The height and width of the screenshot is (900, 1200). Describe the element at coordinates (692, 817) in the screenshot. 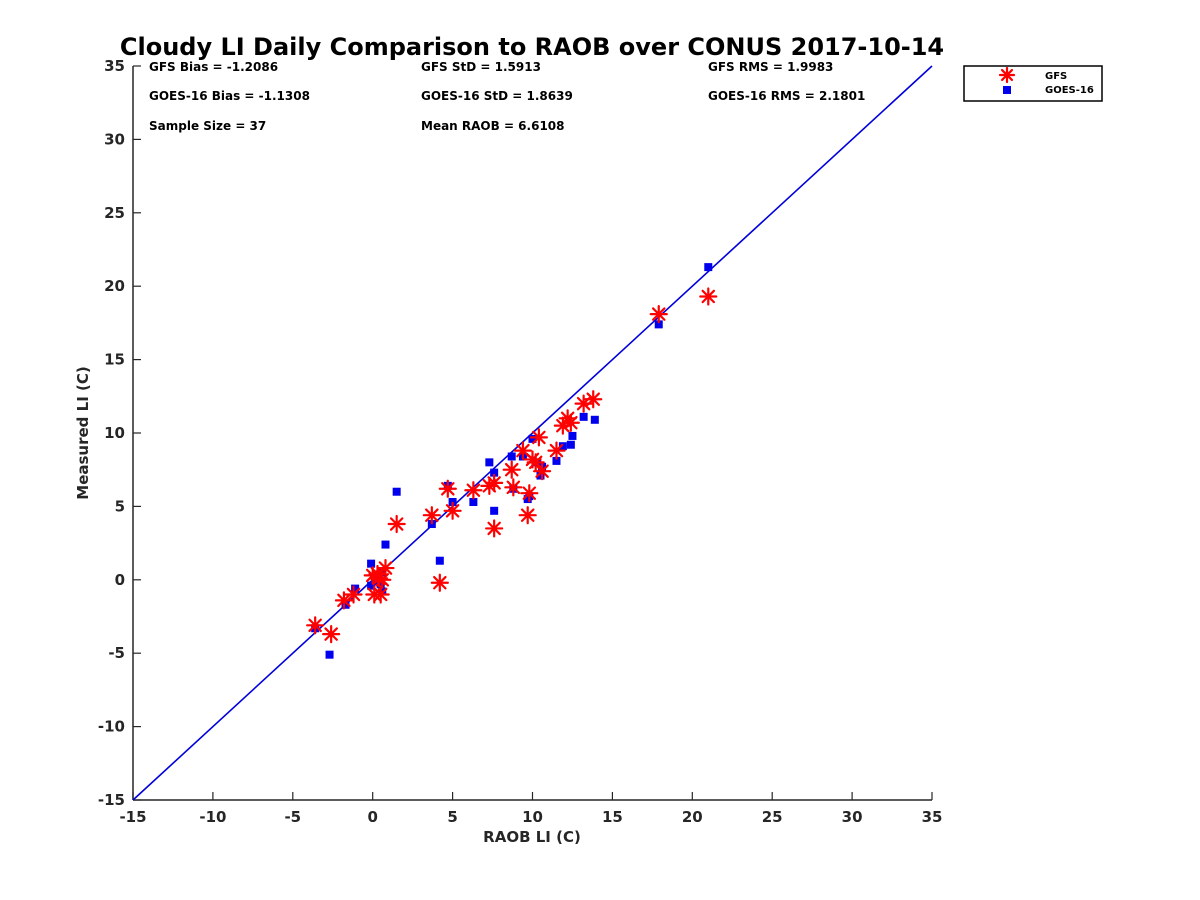

I see `x-tick-label: 20` at that location.